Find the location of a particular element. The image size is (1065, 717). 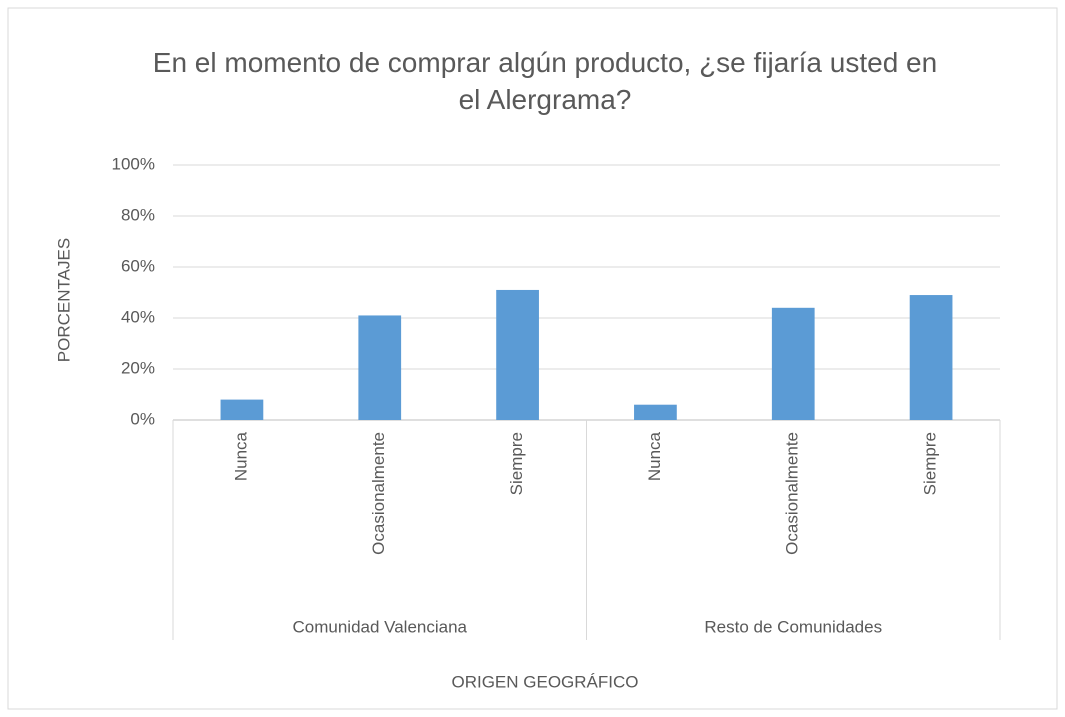

y-tick-label: 0% is located at coordinates (142, 418).